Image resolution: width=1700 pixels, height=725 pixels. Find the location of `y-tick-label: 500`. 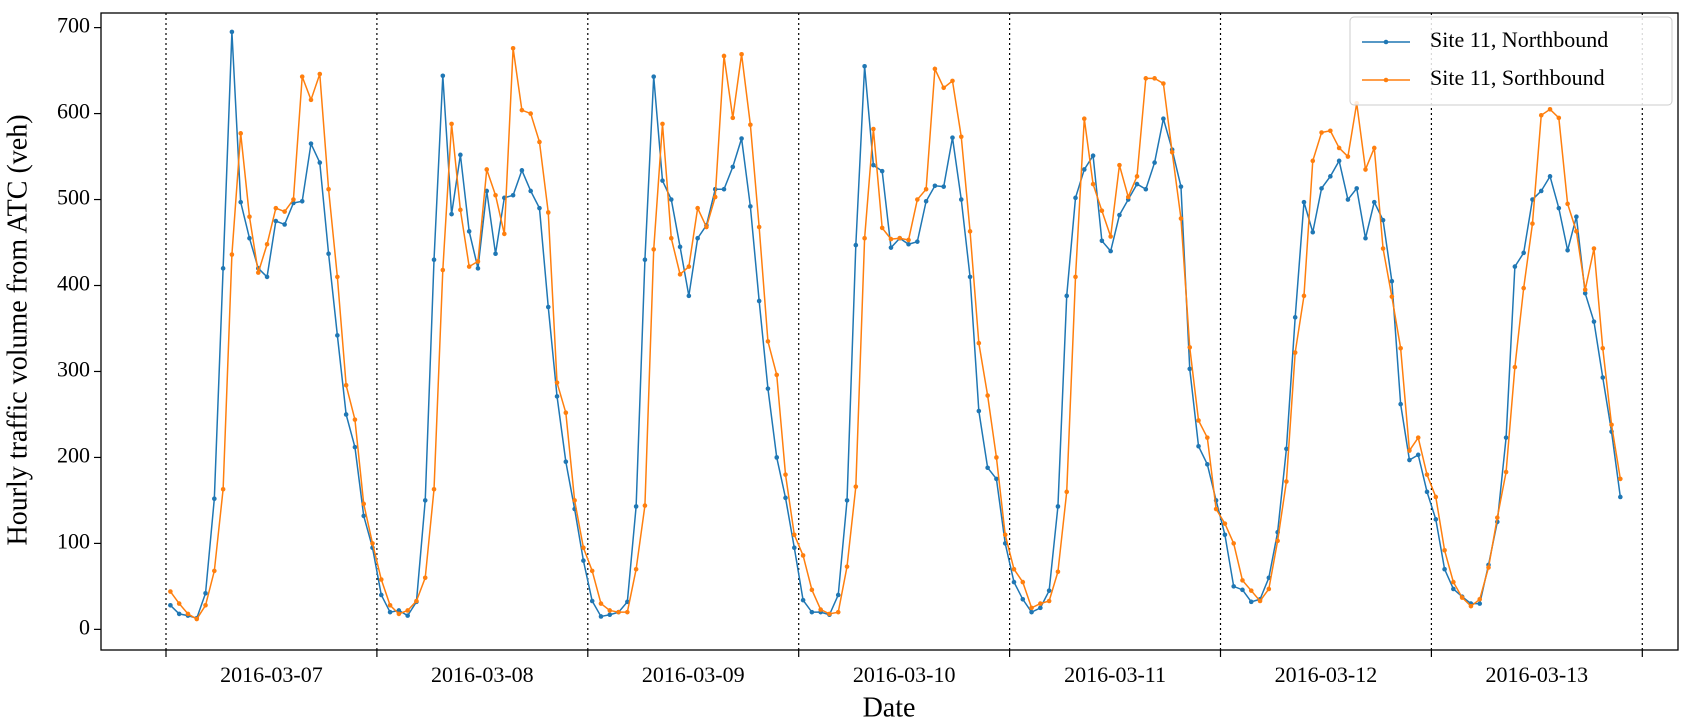

y-tick-label: 500 is located at coordinates (73, 197).